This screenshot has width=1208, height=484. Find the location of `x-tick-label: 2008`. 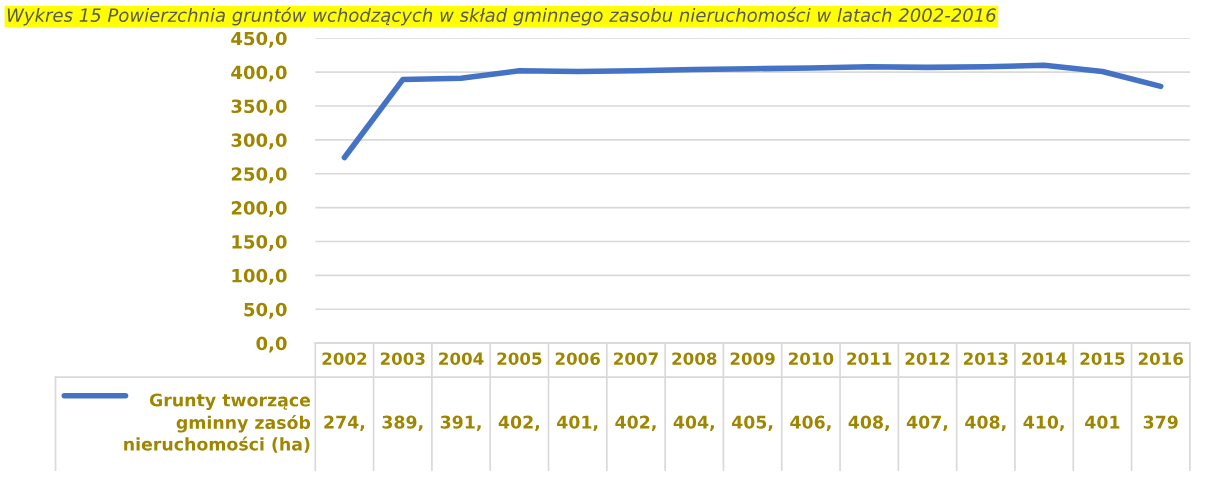

x-tick-label: 2008 is located at coordinates (694, 358).